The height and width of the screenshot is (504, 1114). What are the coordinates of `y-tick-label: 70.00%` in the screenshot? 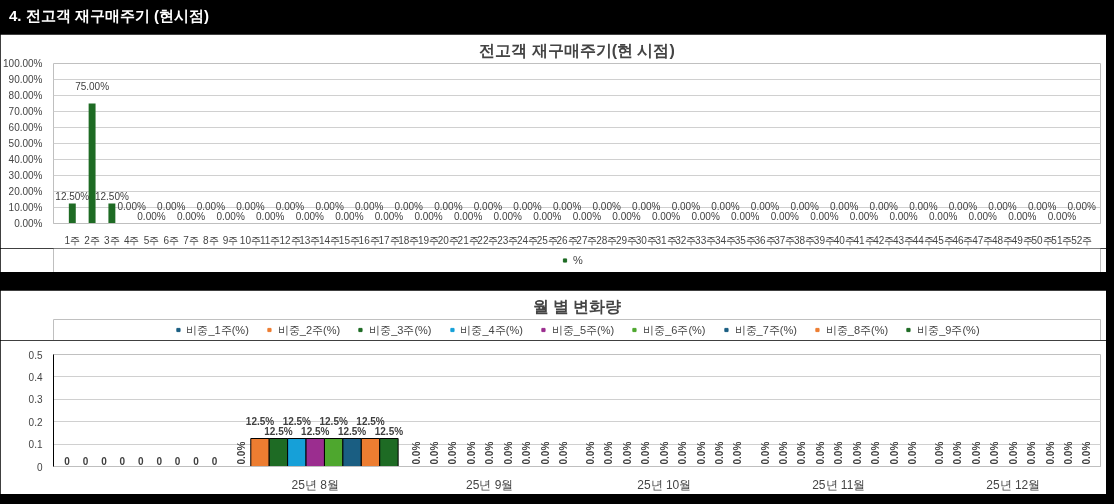 It's located at (25, 111).